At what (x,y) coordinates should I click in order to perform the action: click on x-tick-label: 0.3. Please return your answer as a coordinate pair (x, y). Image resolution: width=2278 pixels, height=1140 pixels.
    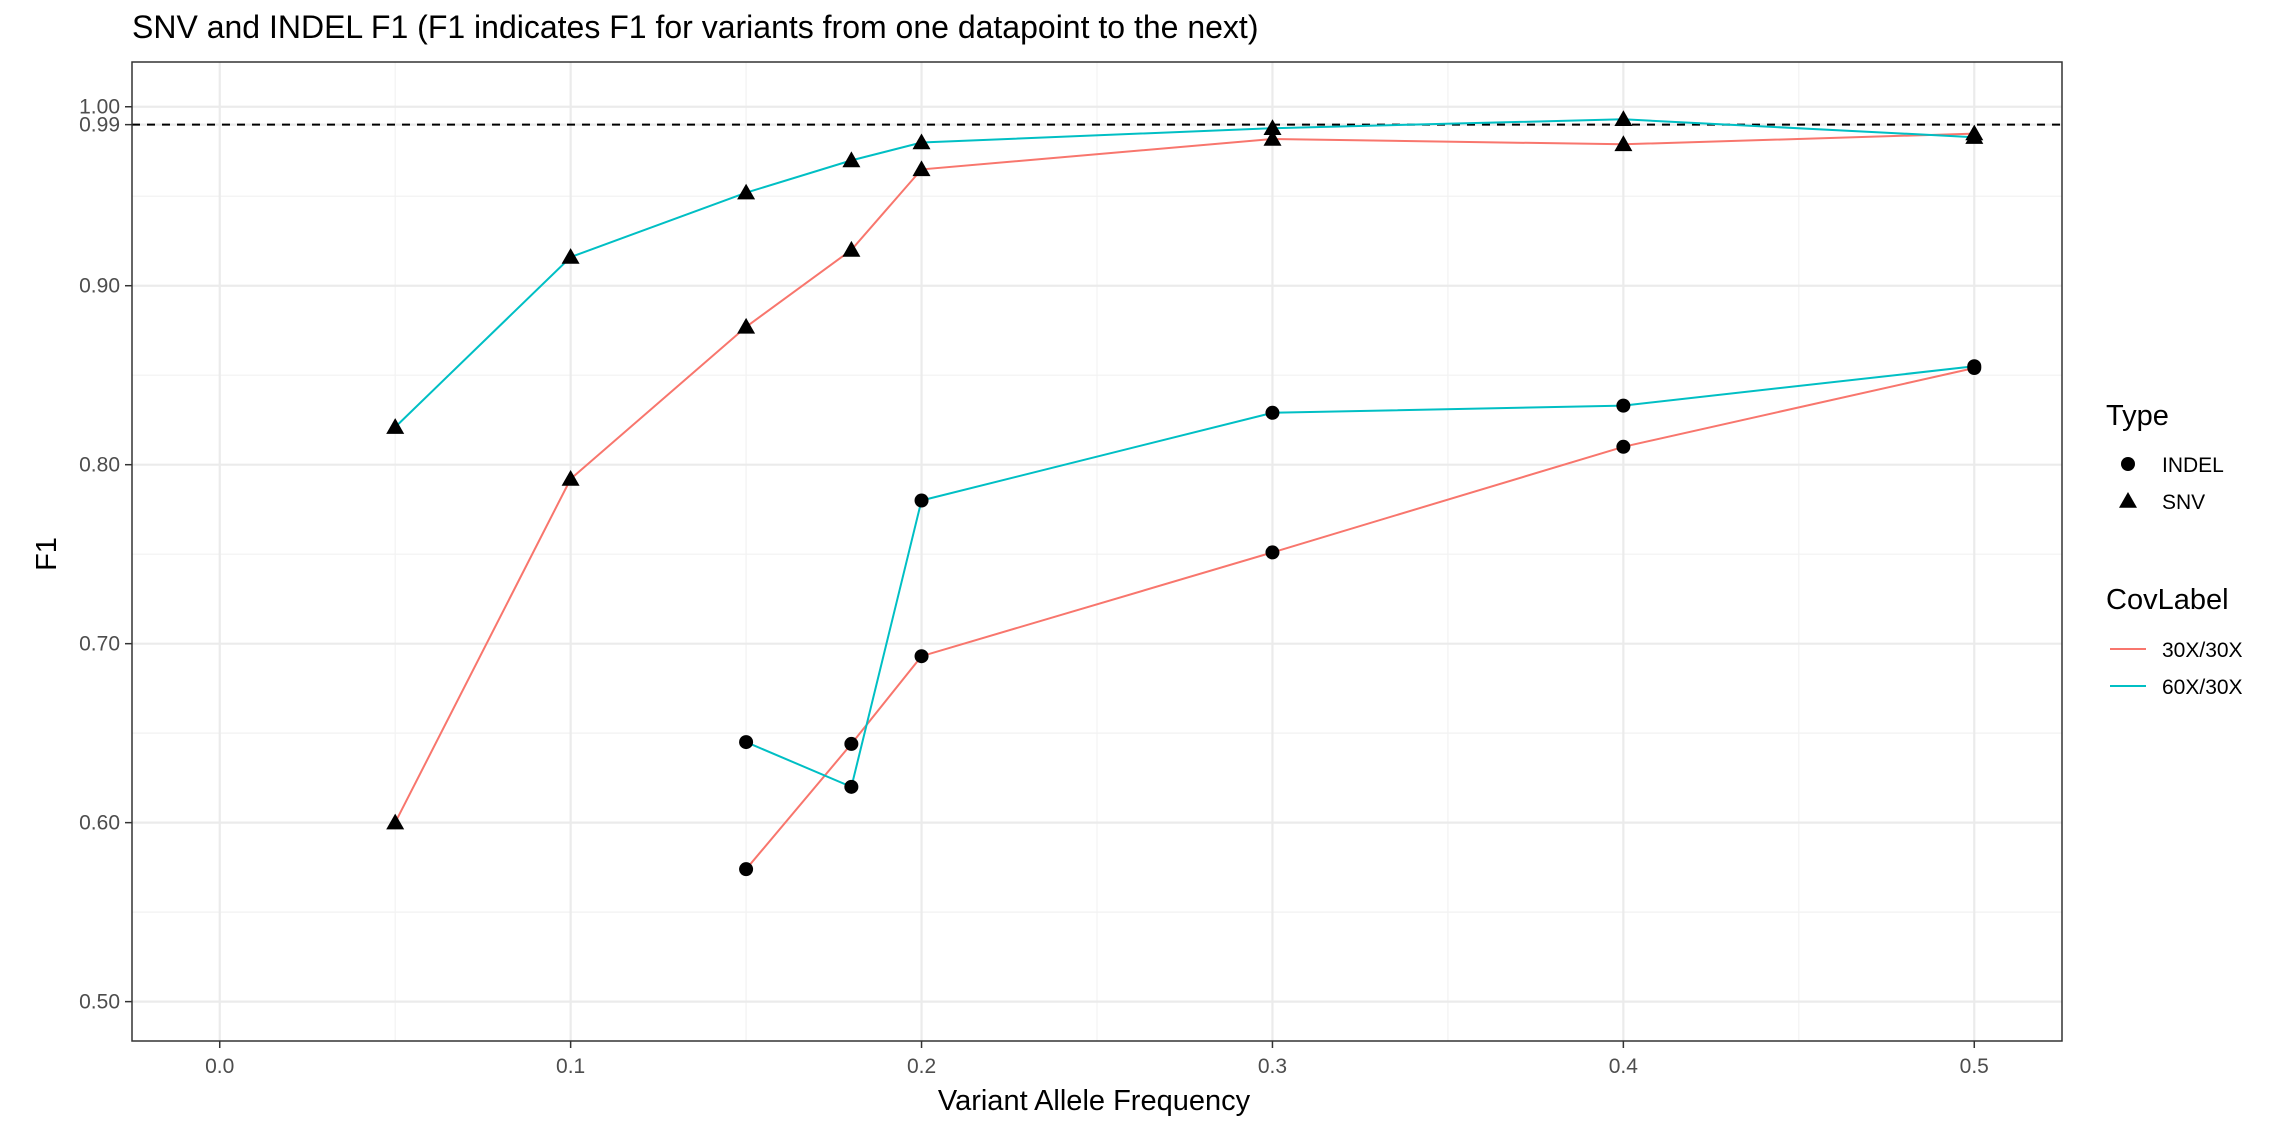
    Looking at the image, I should click on (1272, 1066).